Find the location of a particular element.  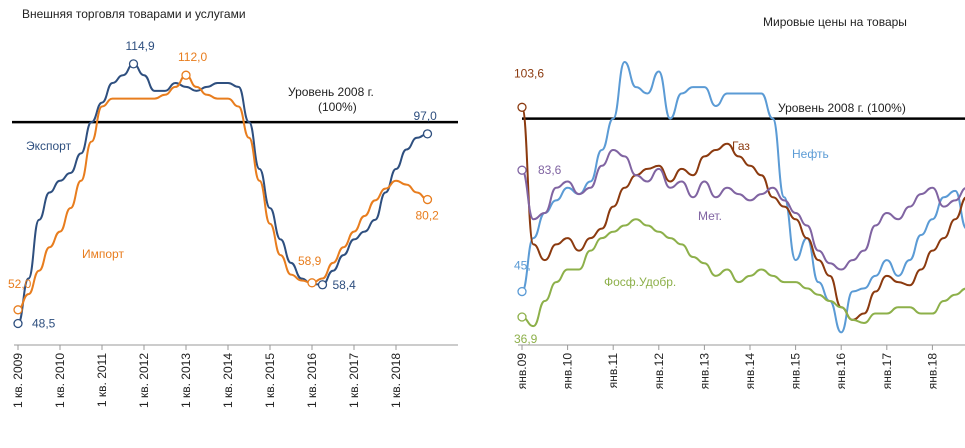

data-label: 114,9 is located at coordinates (140, 46).